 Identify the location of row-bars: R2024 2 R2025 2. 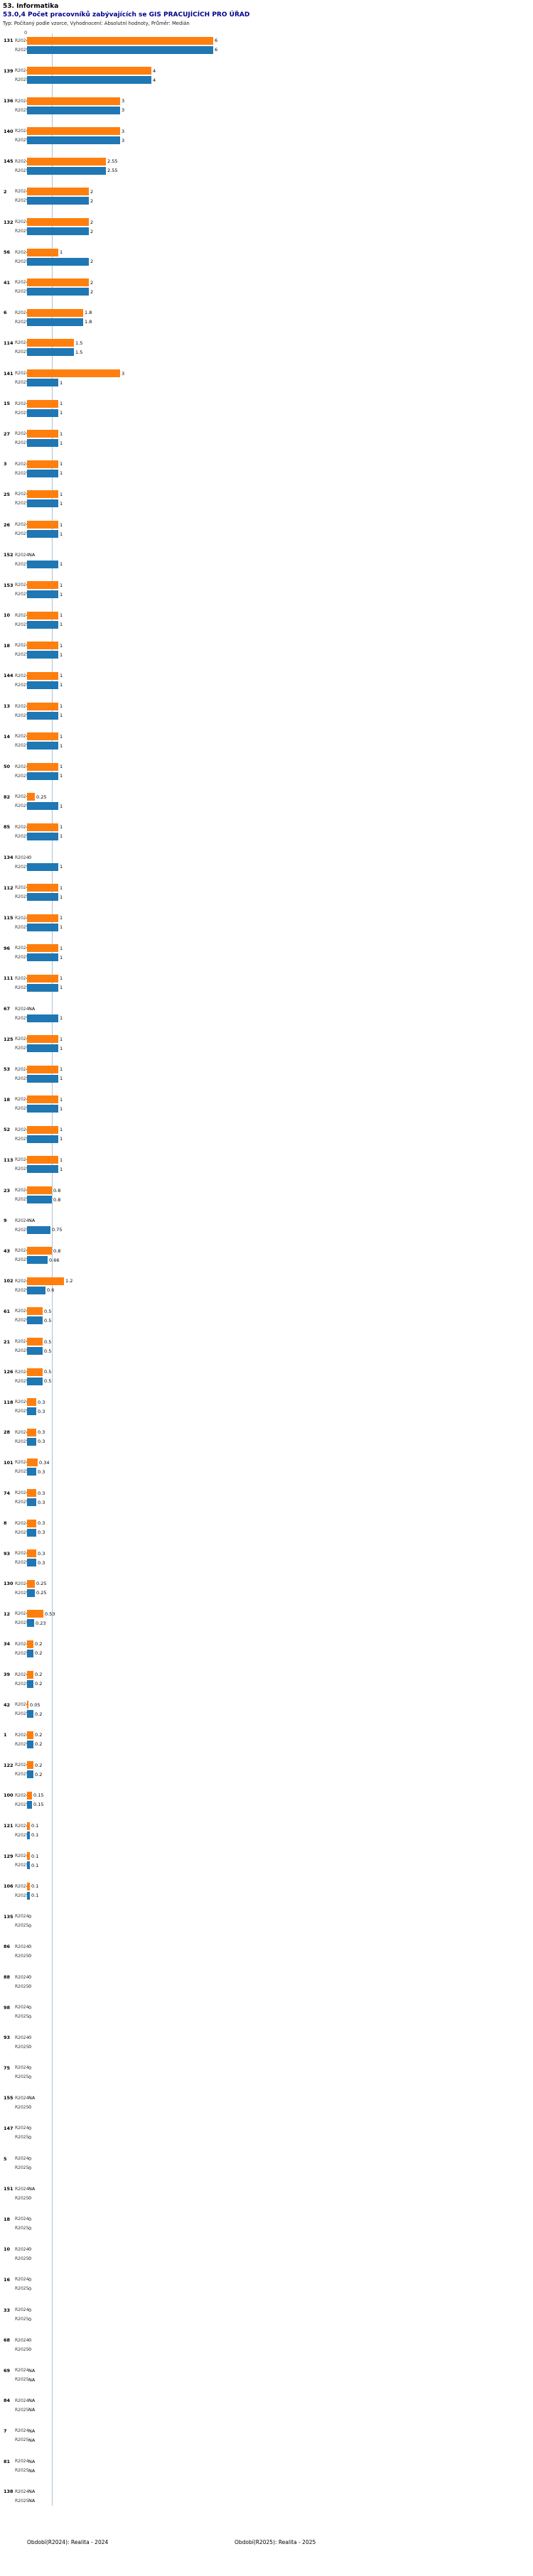
(54, 227).